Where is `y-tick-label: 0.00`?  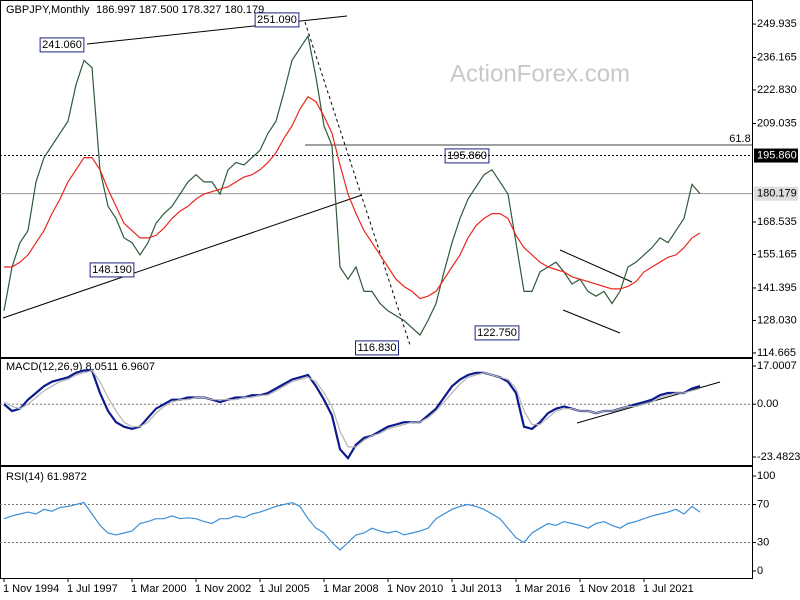
y-tick-label: 0.00 is located at coordinates (767, 404).